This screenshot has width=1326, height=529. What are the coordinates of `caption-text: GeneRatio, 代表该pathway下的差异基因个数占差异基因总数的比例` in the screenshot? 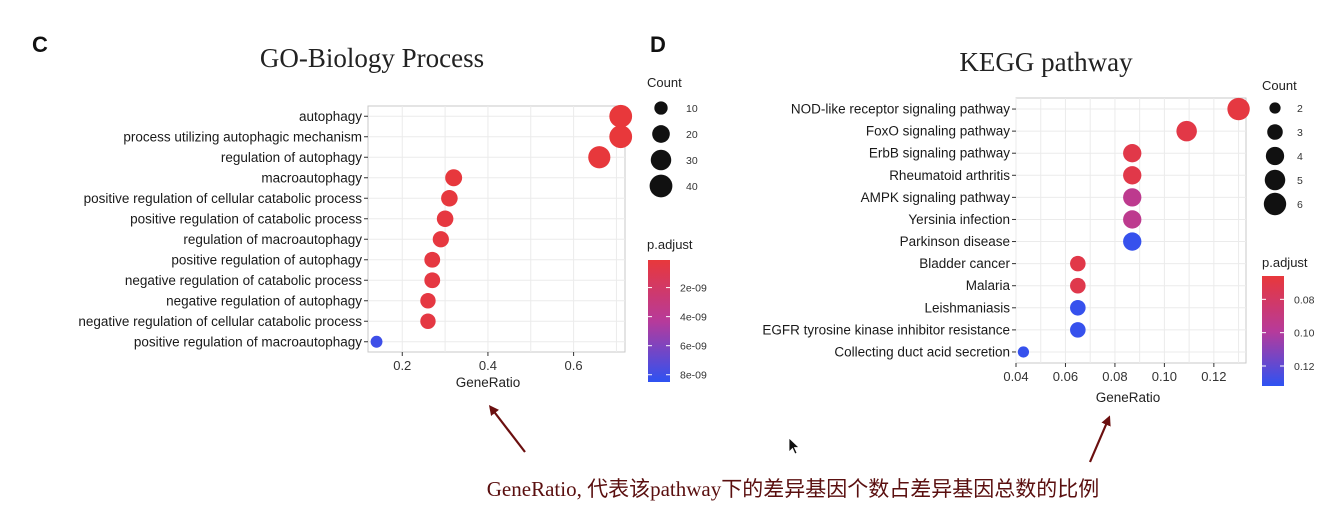 It's located at (793, 489).